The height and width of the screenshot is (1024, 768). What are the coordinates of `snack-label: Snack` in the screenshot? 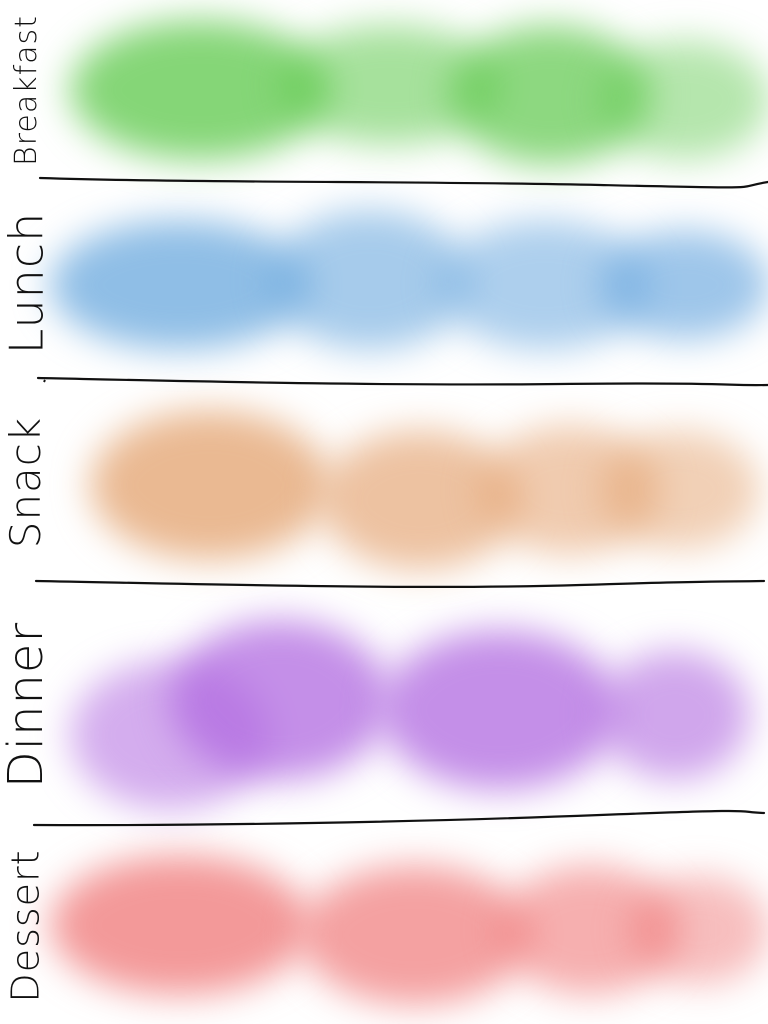 It's located at (26, 482).